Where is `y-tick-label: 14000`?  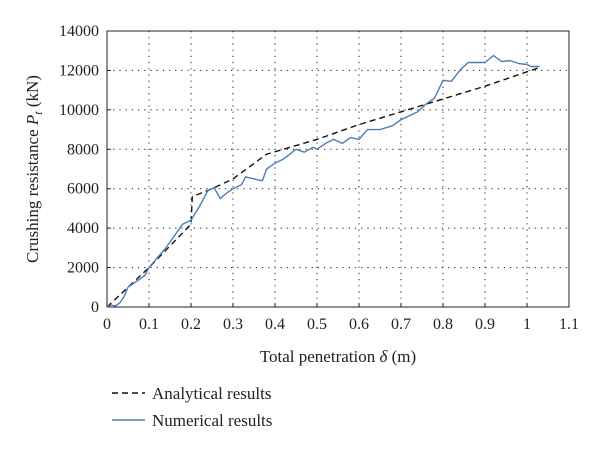
y-tick-label: 14000 is located at coordinates (79, 31).